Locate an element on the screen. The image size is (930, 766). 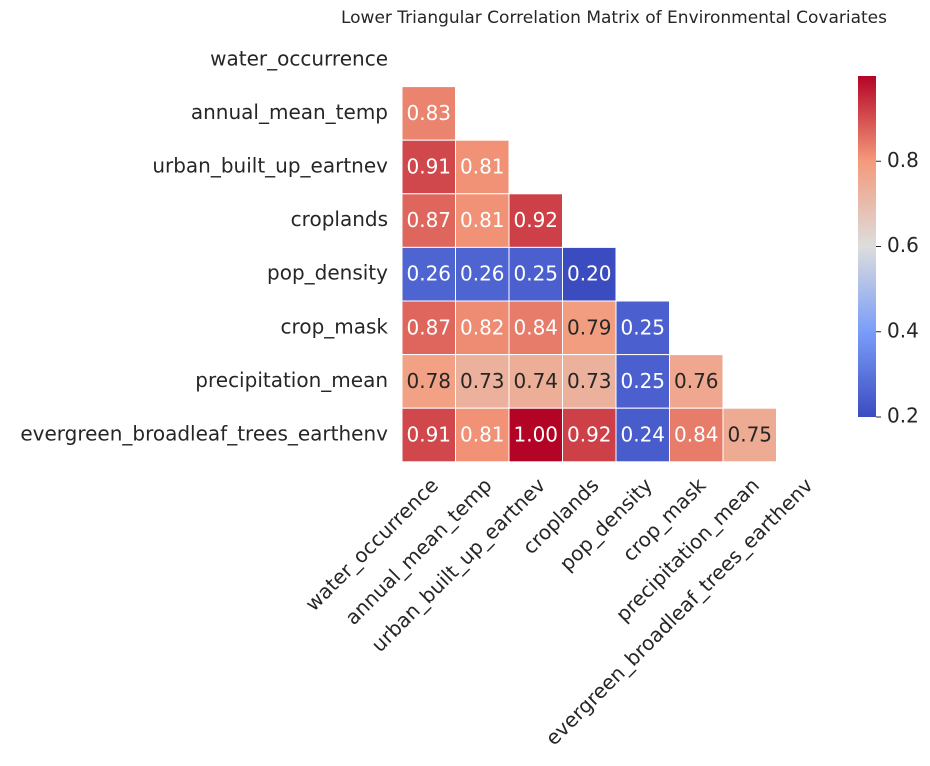
cell-label: 1.00 is located at coordinates (535, 435).